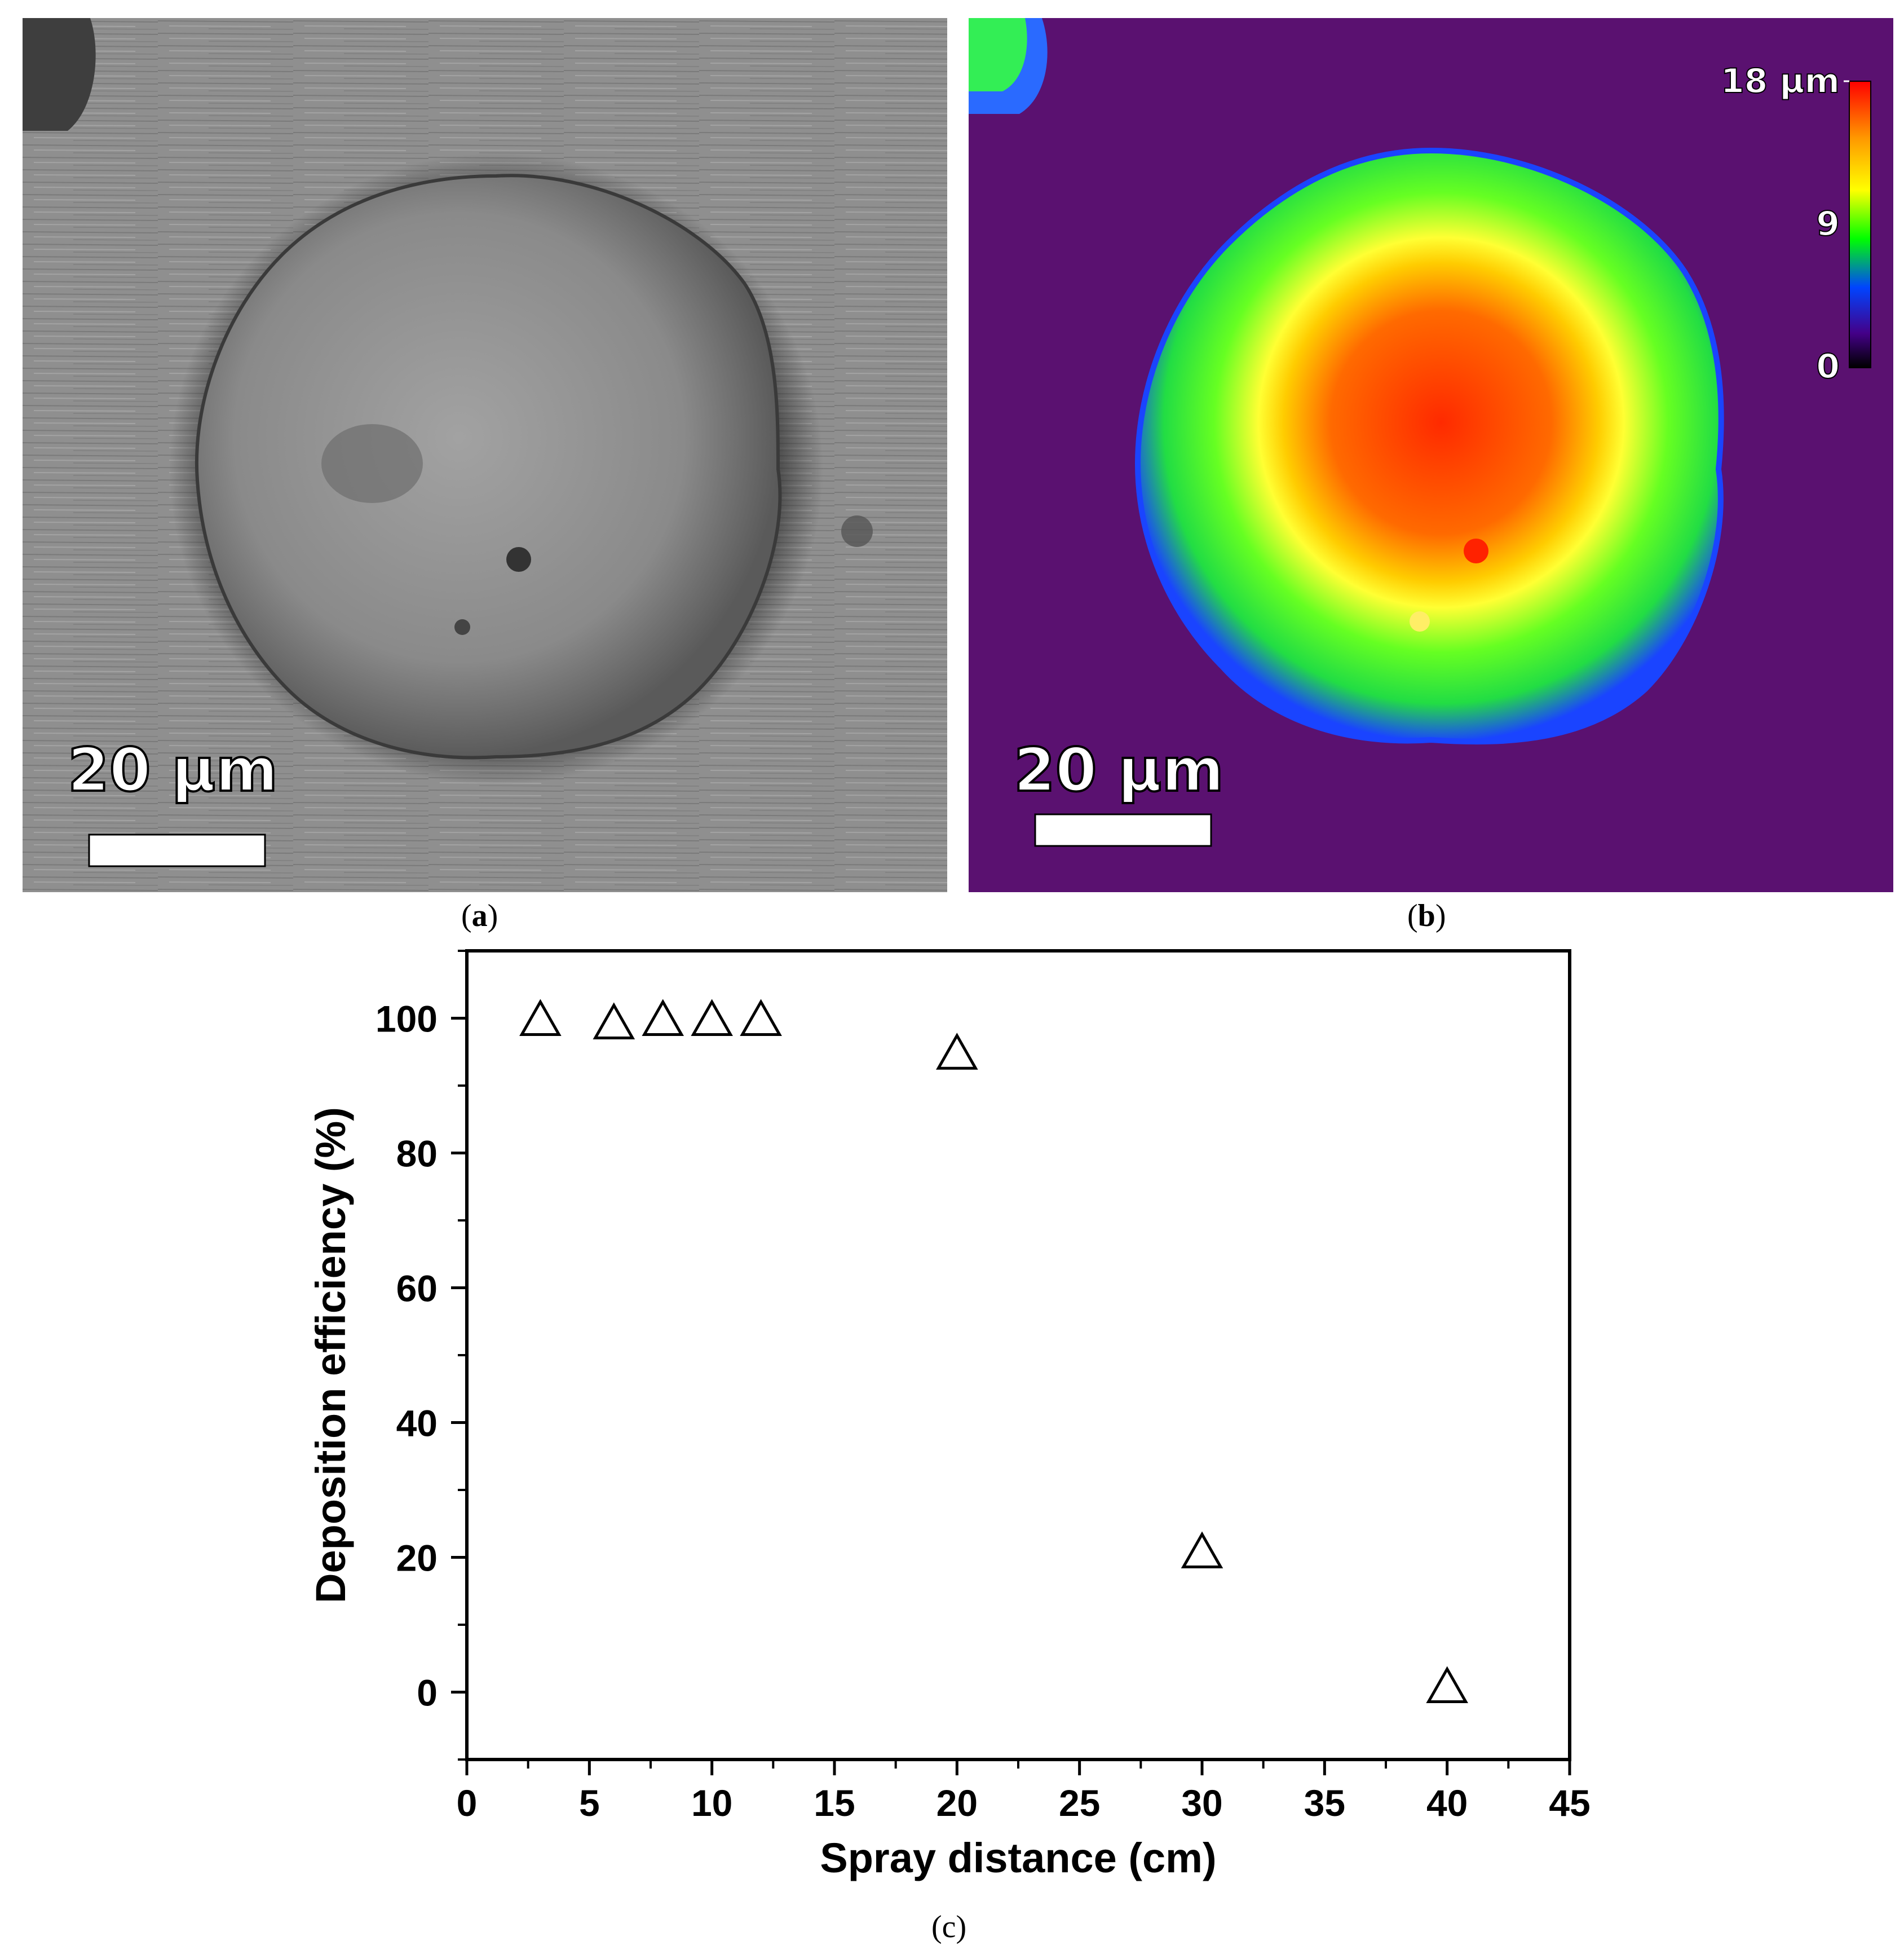 The image size is (1904, 1949). Describe the element at coordinates (1202, 1803) in the screenshot. I see `x-tick-label: 30` at that location.